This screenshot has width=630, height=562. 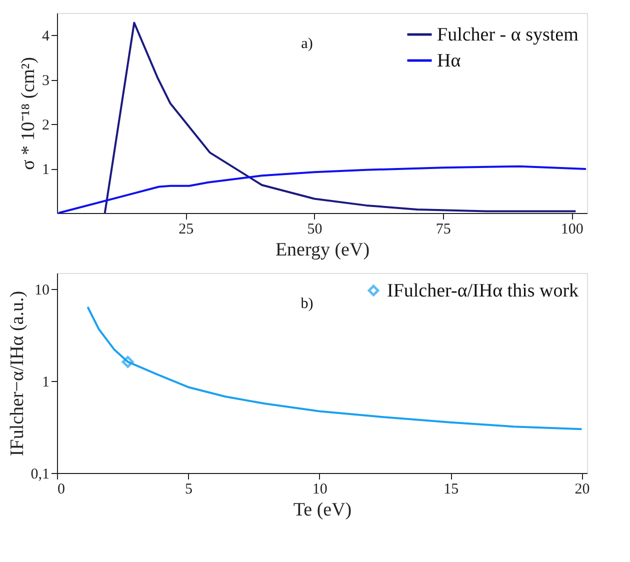 What do you see at coordinates (582, 490) in the screenshot?
I see `x-tick-label: 20` at bounding box center [582, 490].